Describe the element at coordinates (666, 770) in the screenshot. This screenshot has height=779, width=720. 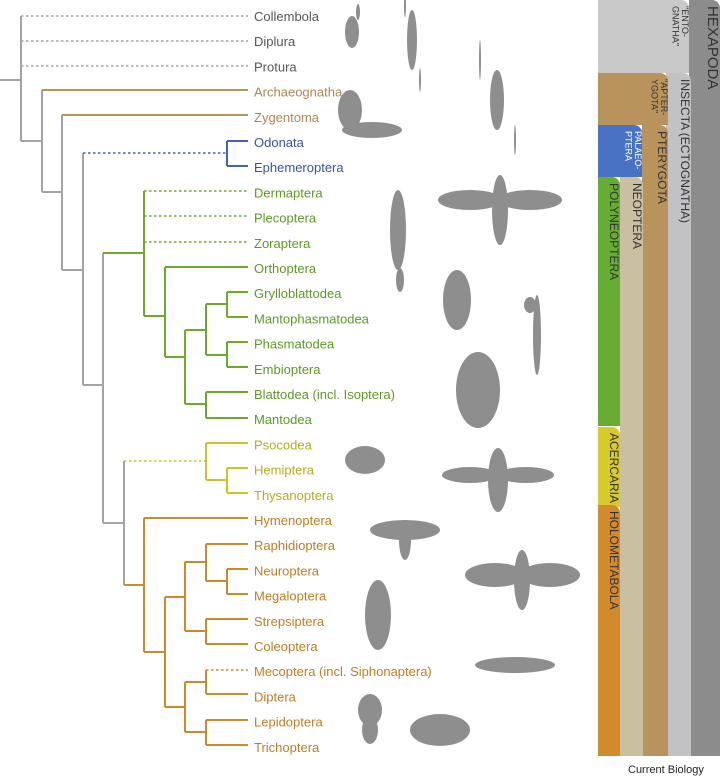
I see `journal-credit: Current Biology` at that location.